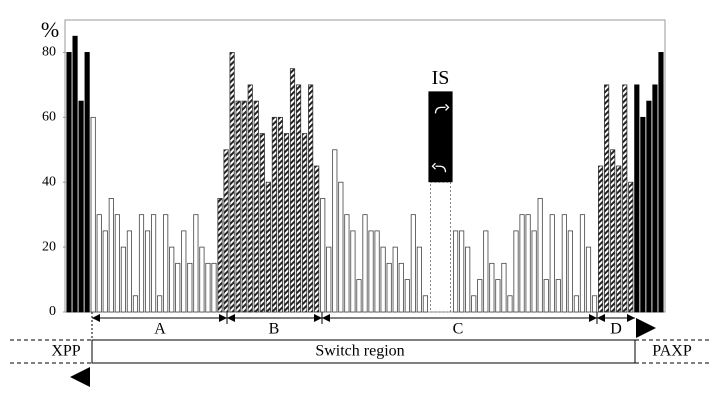 This screenshot has width=720, height=400. I want to click on region-arrows, so click(363, 326).